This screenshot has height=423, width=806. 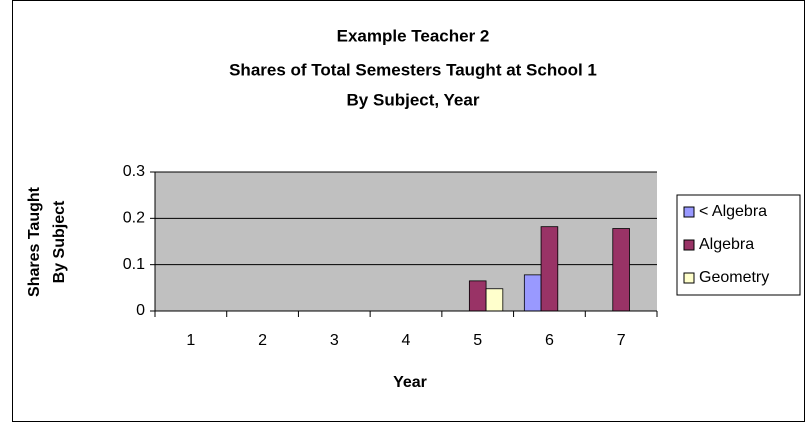 I want to click on y-tick-label: 0.2, so click(x=134, y=218).